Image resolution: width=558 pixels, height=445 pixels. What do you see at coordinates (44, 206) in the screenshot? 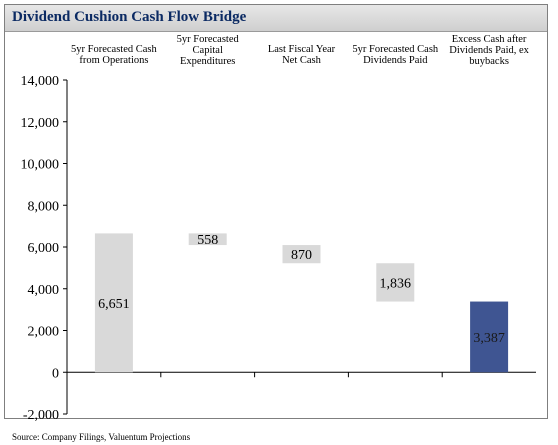
I see `y-tick-label: 8,000` at bounding box center [44, 206].